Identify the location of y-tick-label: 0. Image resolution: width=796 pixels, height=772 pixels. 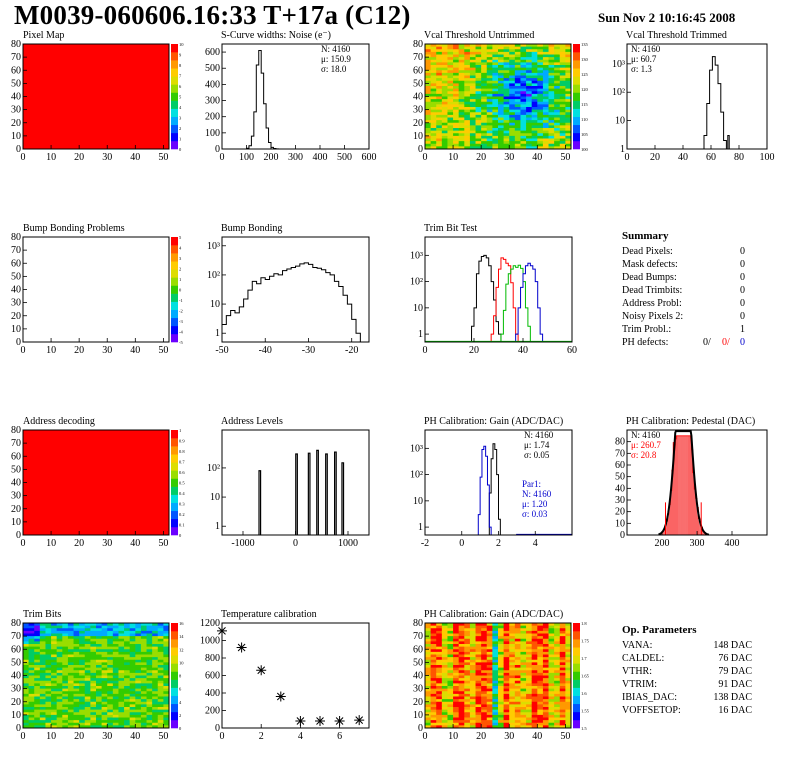
(18, 535).